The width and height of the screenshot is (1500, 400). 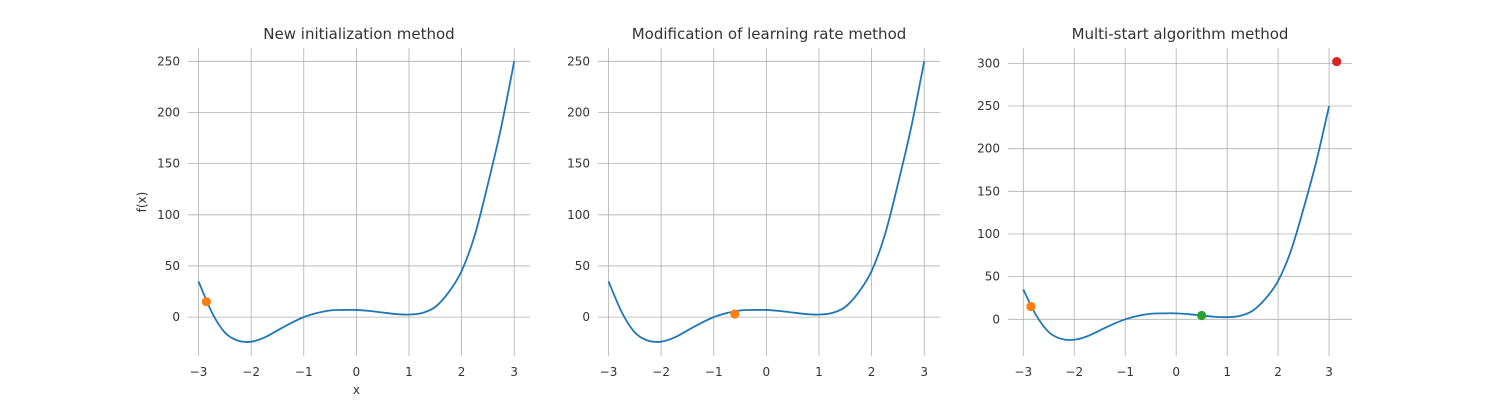 What do you see at coordinates (358, 34) in the screenshot?
I see `chart-title: New initialization method` at bounding box center [358, 34].